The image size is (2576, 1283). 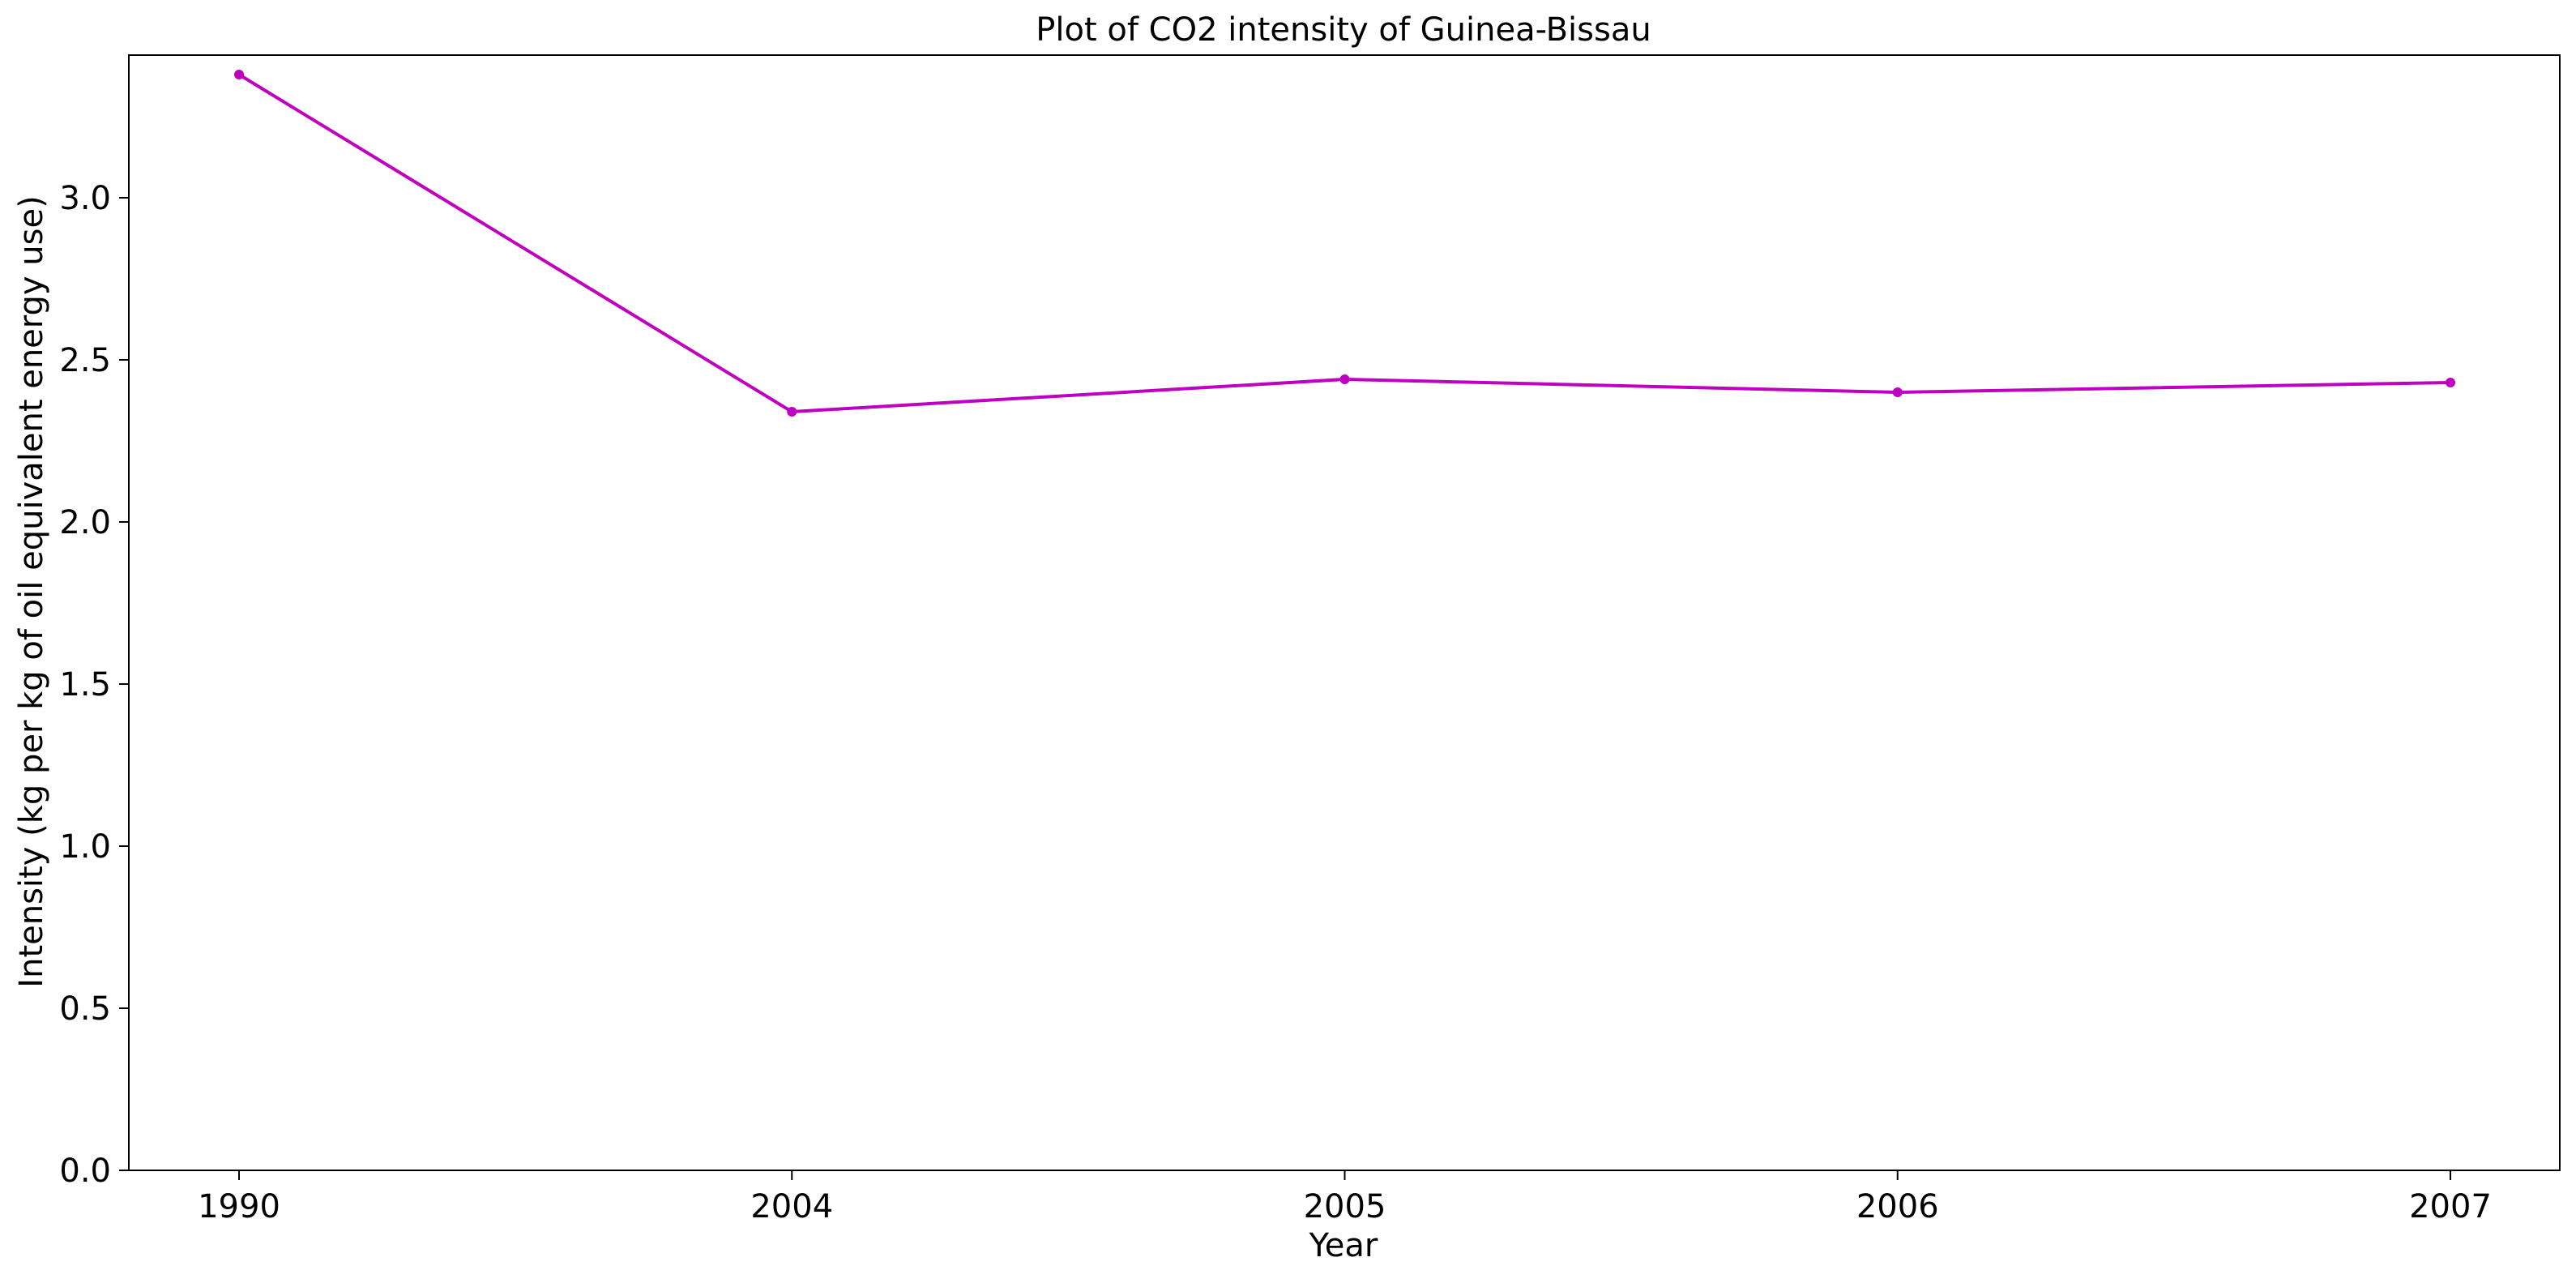 What do you see at coordinates (85, 1009) in the screenshot?
I see `y-tick-label: 0.5` at bounding box center [85, 1009].